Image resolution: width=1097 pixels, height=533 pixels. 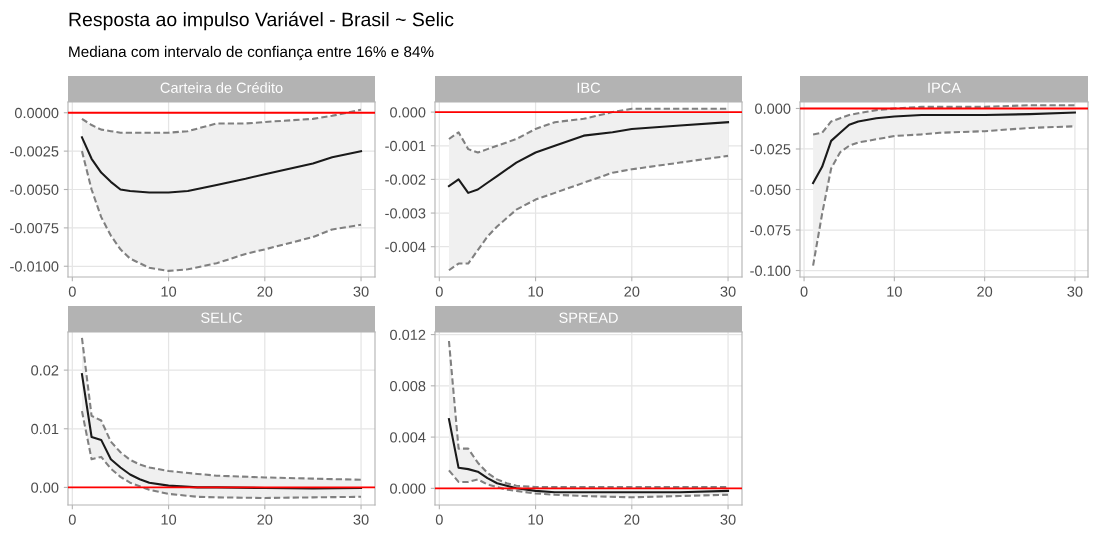 What do you see at coordinates (589, 87) in the screenshot?
I see `chart-title: IBC` at bounding box center [589, 87].